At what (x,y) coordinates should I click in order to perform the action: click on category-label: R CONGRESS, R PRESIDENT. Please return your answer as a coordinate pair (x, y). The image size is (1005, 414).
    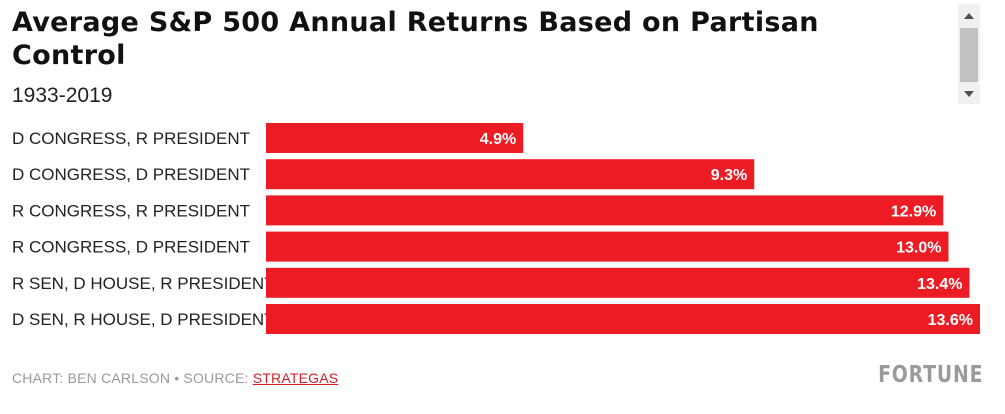
    Looking at the image, I should click on (131, 210).